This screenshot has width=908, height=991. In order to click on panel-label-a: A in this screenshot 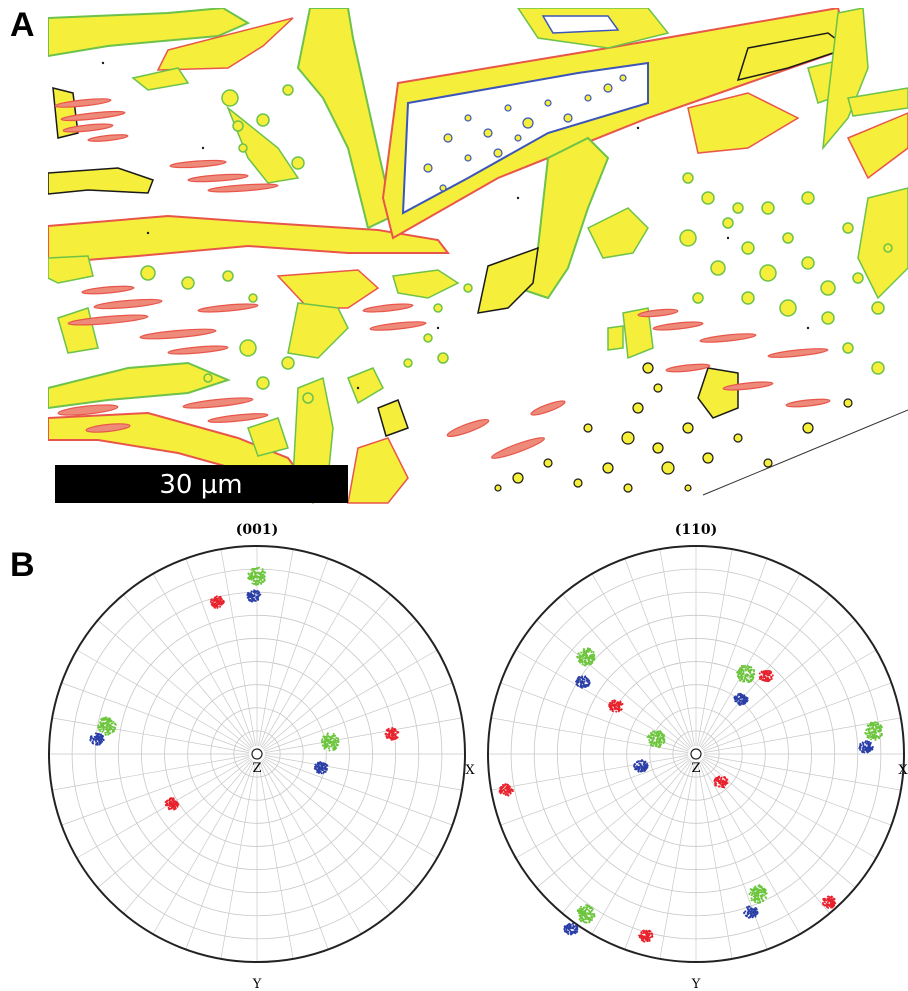, I will do `click(22, 25)`.